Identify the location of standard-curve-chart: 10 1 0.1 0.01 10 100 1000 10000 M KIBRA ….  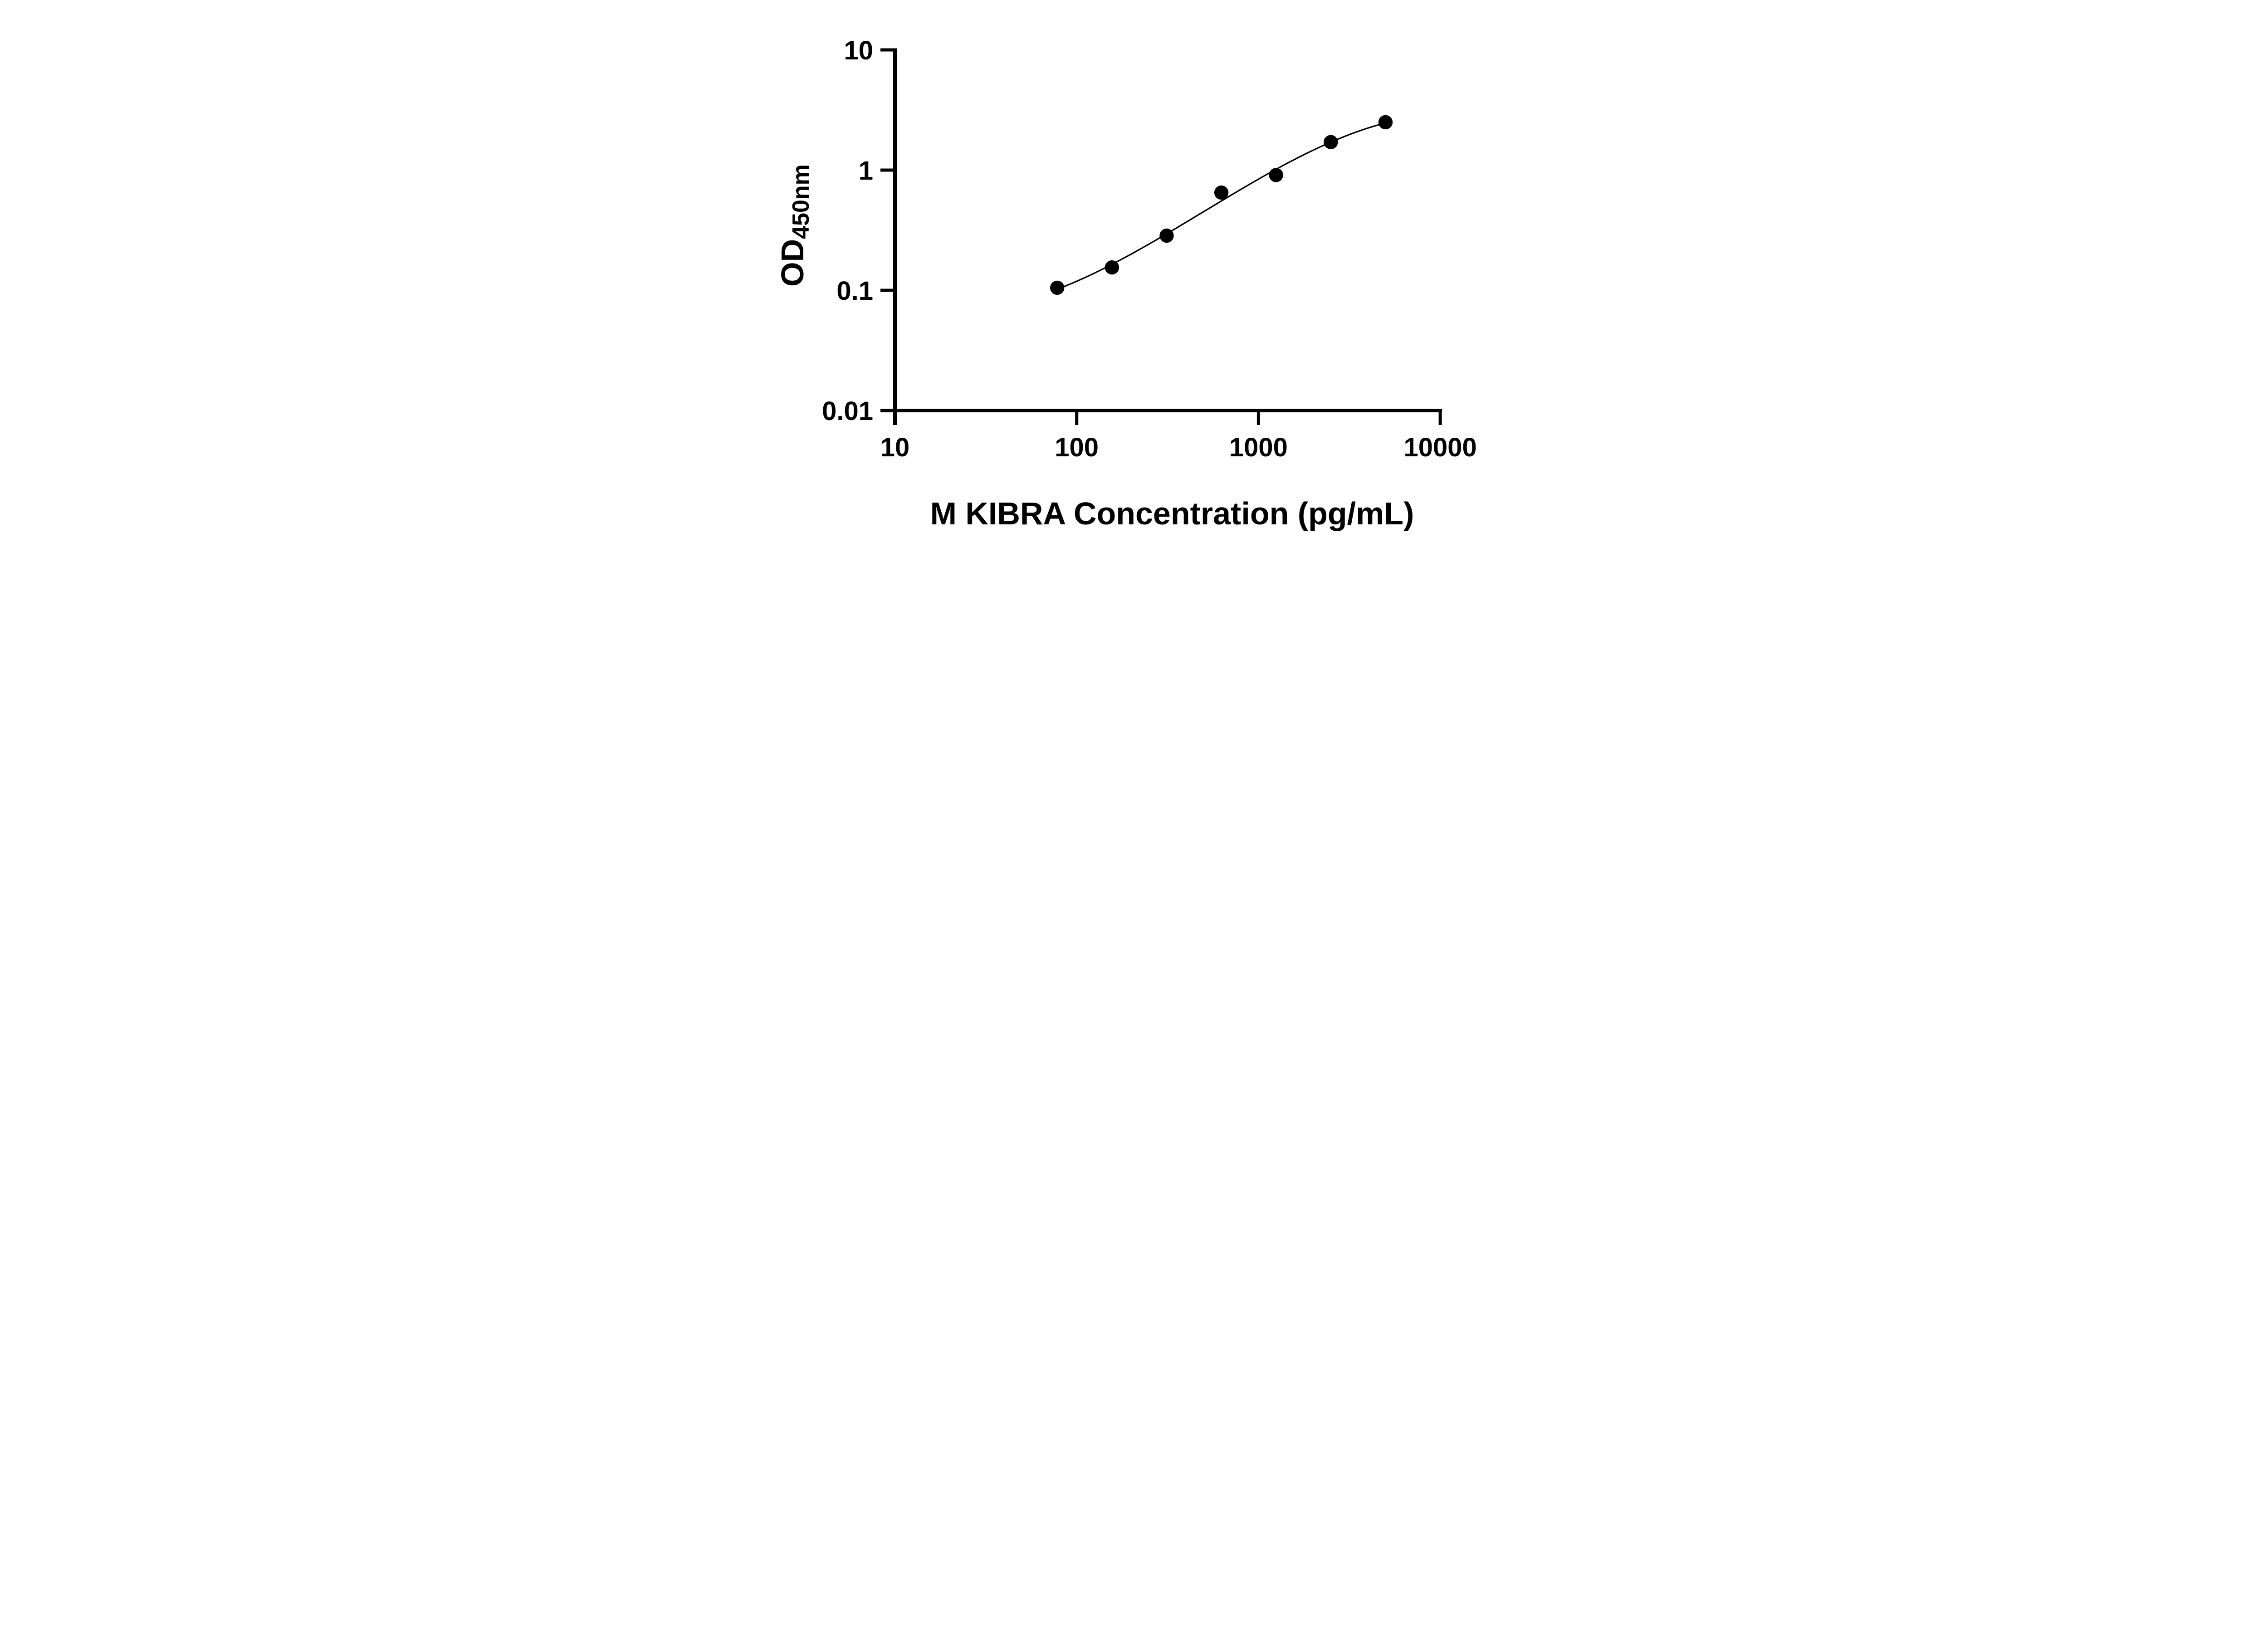
(1126, 283).